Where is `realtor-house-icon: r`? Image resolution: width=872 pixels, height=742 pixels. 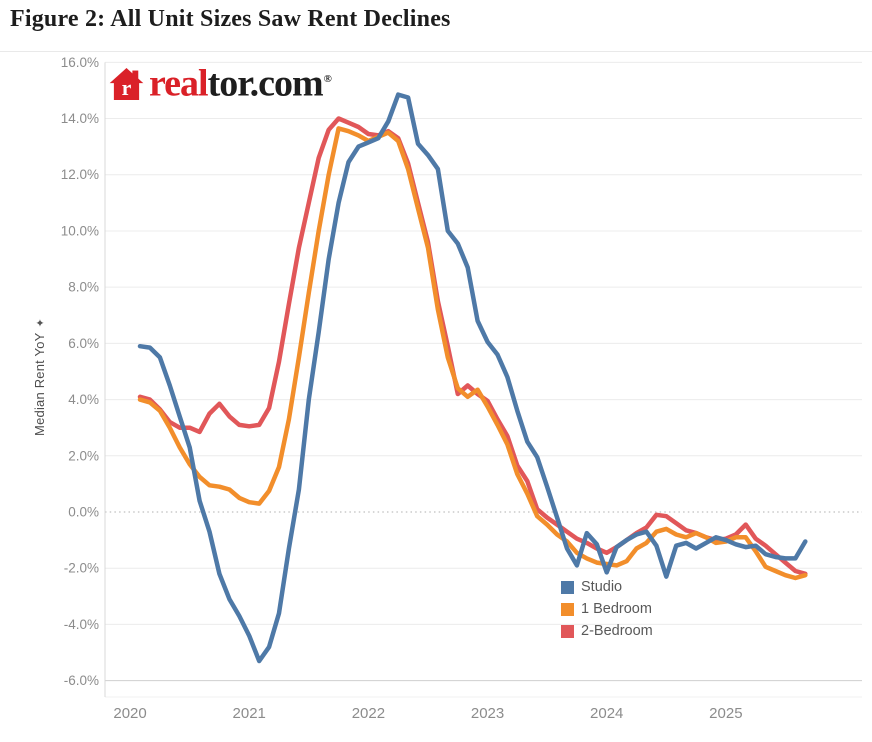
realtor-house-icon: r is located at coordinates (126, 83).